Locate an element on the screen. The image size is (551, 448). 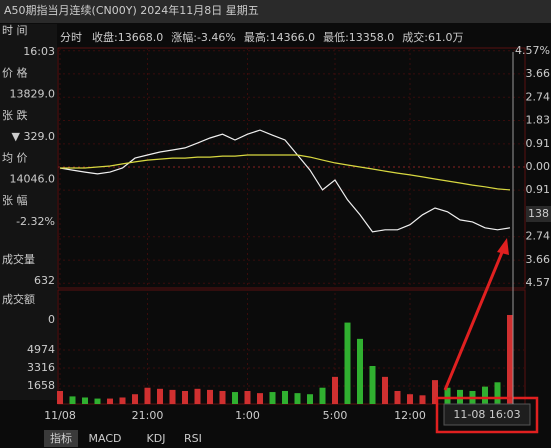
tab: 指标 is located at coordinates (61, 438).